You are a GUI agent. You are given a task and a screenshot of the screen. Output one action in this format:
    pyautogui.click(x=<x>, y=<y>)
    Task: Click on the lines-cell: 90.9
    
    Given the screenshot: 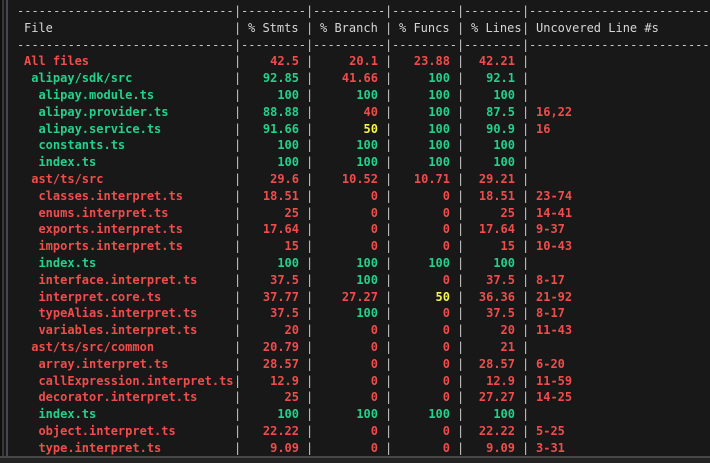 What is the action you would take?
    pyautogui.click(x=500, y=128)
    